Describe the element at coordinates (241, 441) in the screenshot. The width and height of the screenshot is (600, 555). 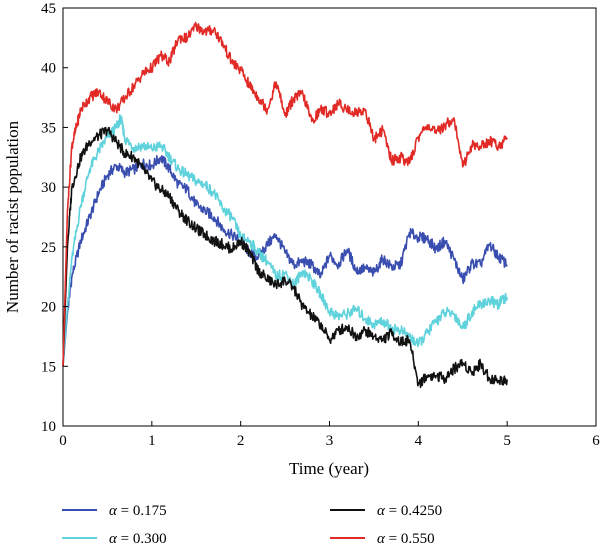
I see `x-tick-label: 2` at that location.